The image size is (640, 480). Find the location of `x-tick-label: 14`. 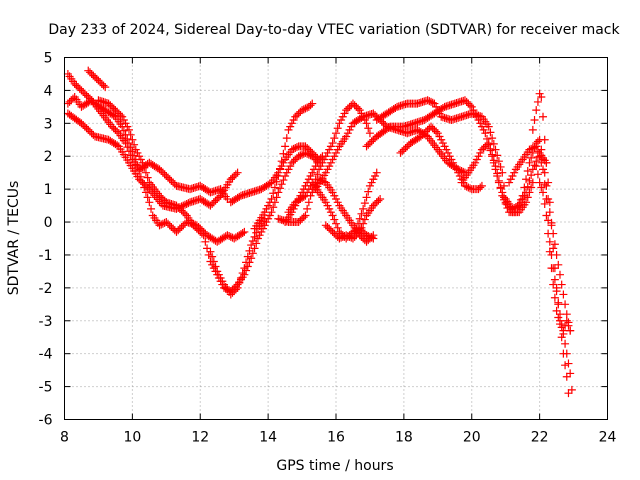

x-tick-label: 14 is located at coordinates (268, 438).